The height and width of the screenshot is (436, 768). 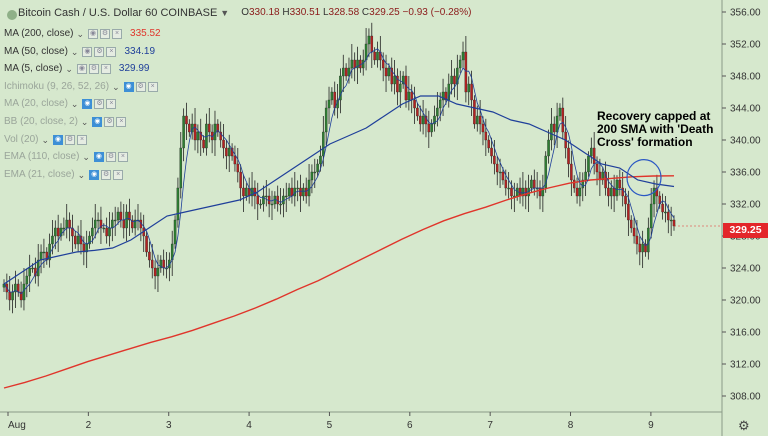 I want to click on indicator-row: MA (200, close) ⌄ ◉ ⚙ × 335.52, so click(x=82, y=34).